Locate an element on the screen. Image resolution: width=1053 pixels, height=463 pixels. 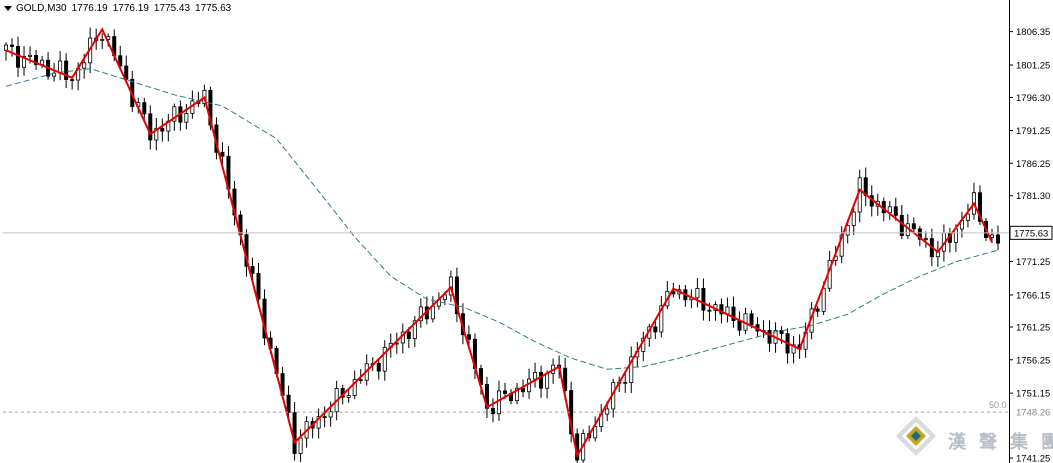
y-tick-label: 1801.25 is located at coordinates (1033, 66).